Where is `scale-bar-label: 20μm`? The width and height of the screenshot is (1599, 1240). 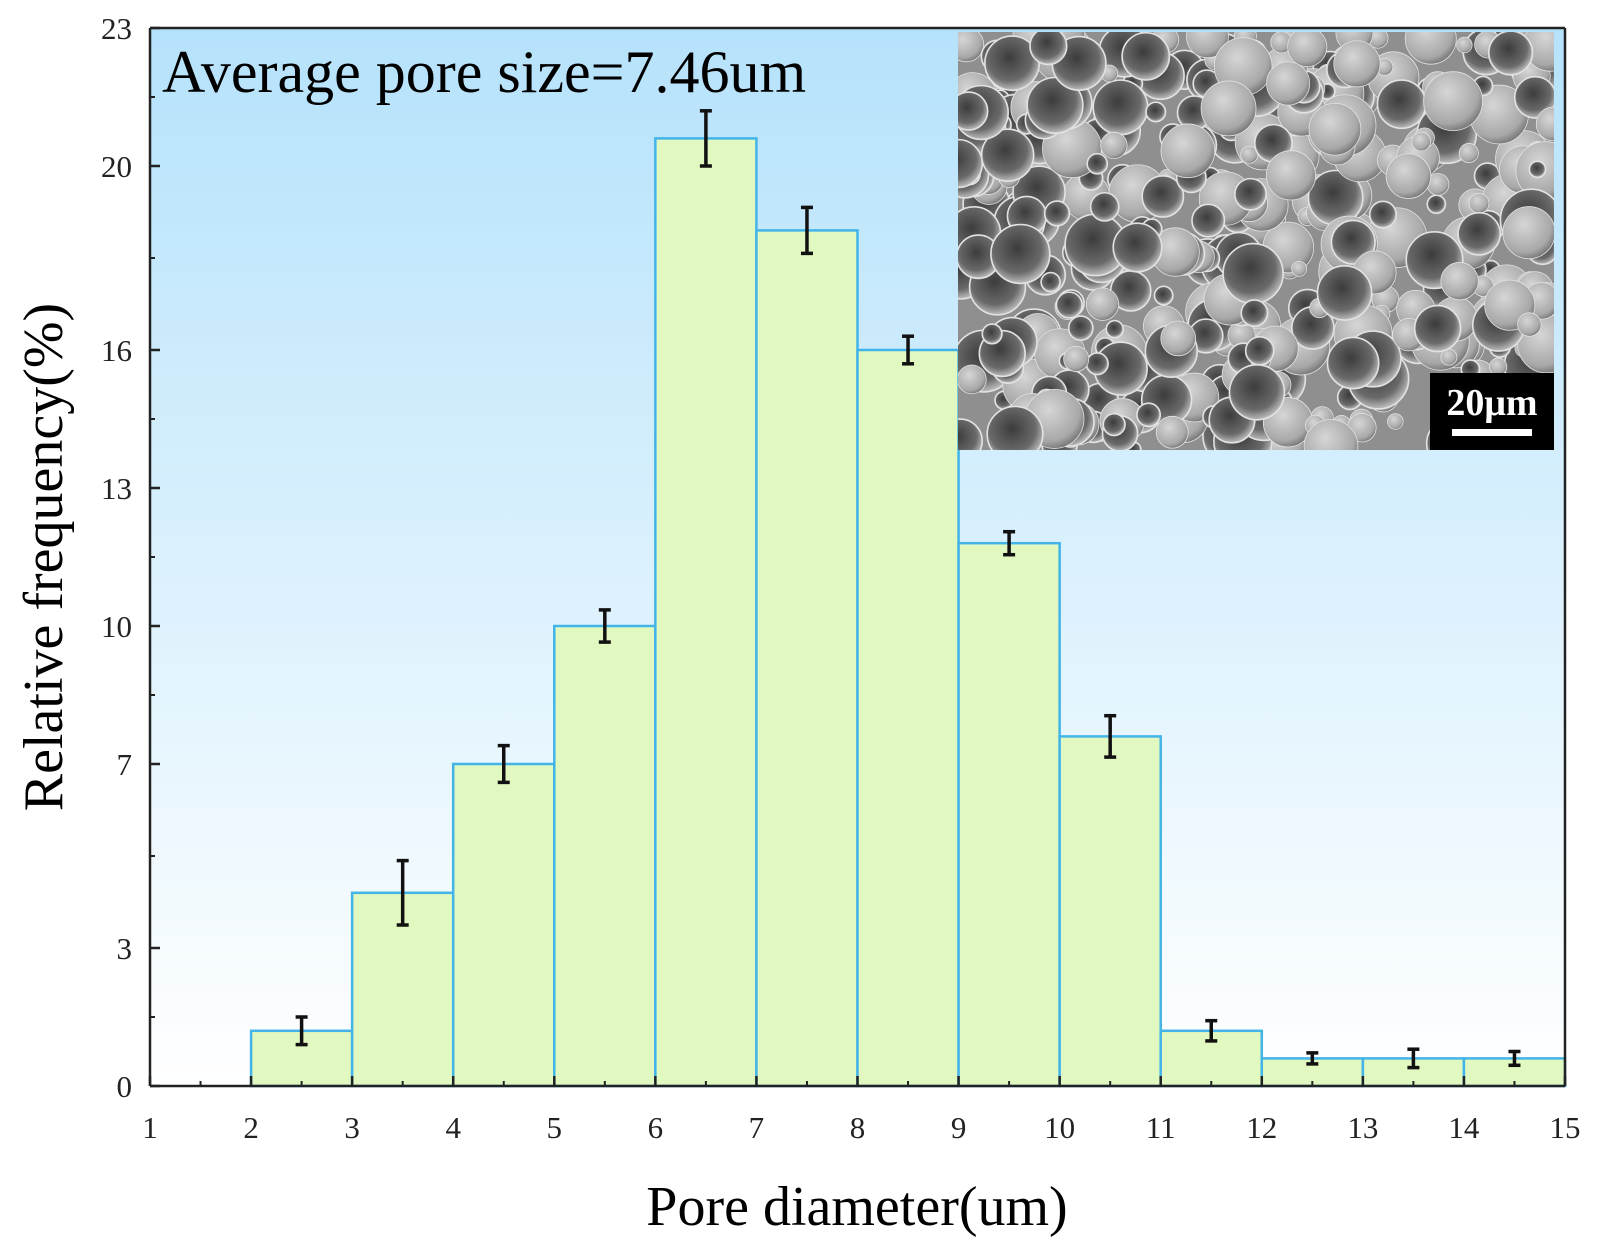
scale-bar-label: 20μm is located at coordinates (1491, 403).